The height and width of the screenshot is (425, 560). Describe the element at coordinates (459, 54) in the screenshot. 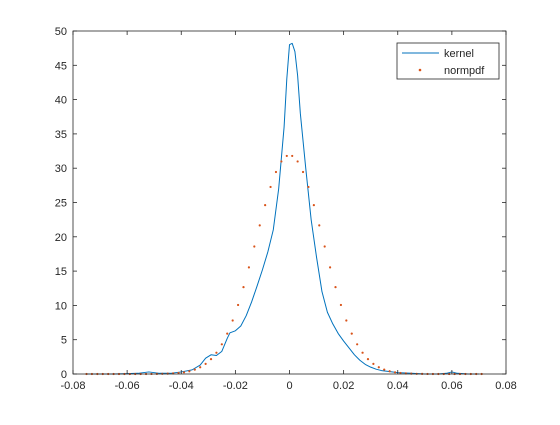

I see `legend-label: kernel` at that location.